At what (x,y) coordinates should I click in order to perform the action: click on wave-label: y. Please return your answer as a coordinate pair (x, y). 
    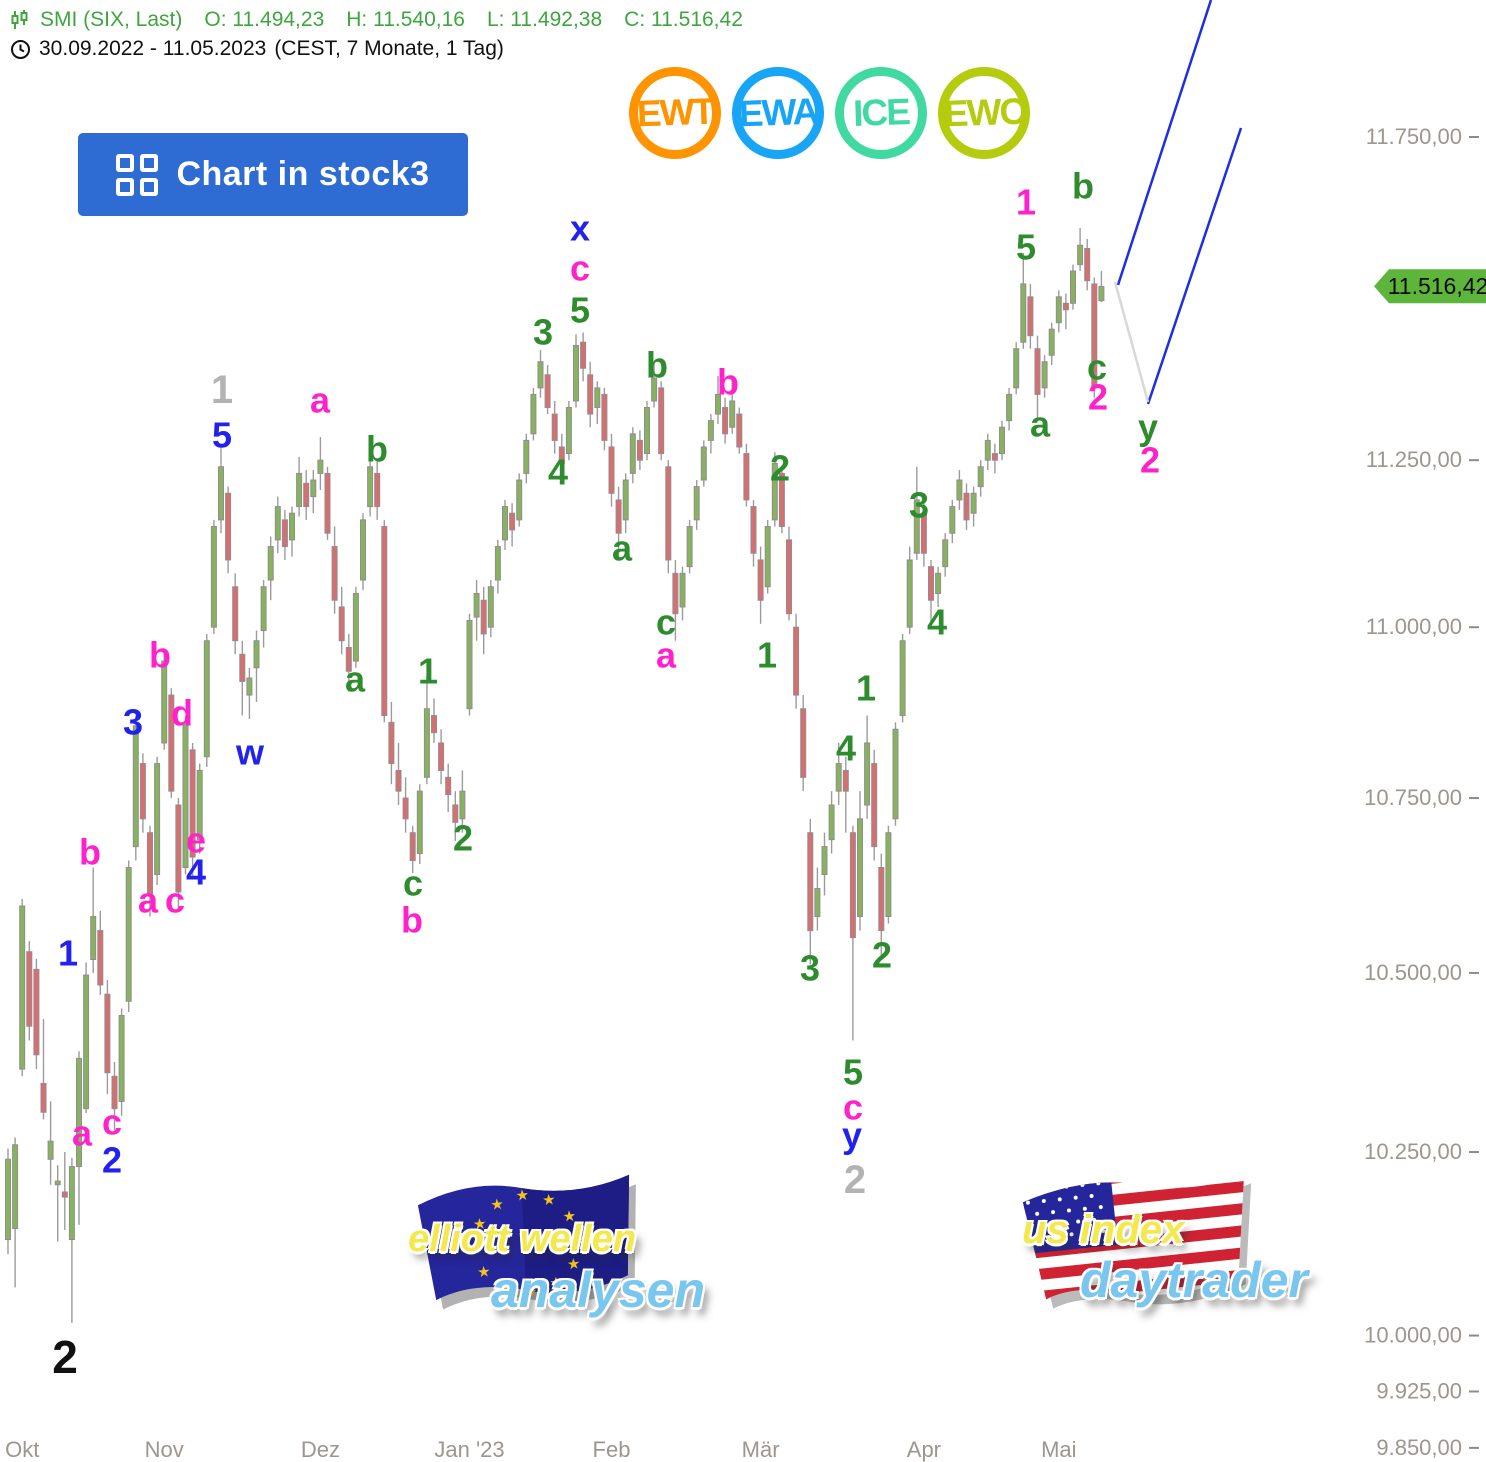
    Looking at the image, I should click on (1148, 427).